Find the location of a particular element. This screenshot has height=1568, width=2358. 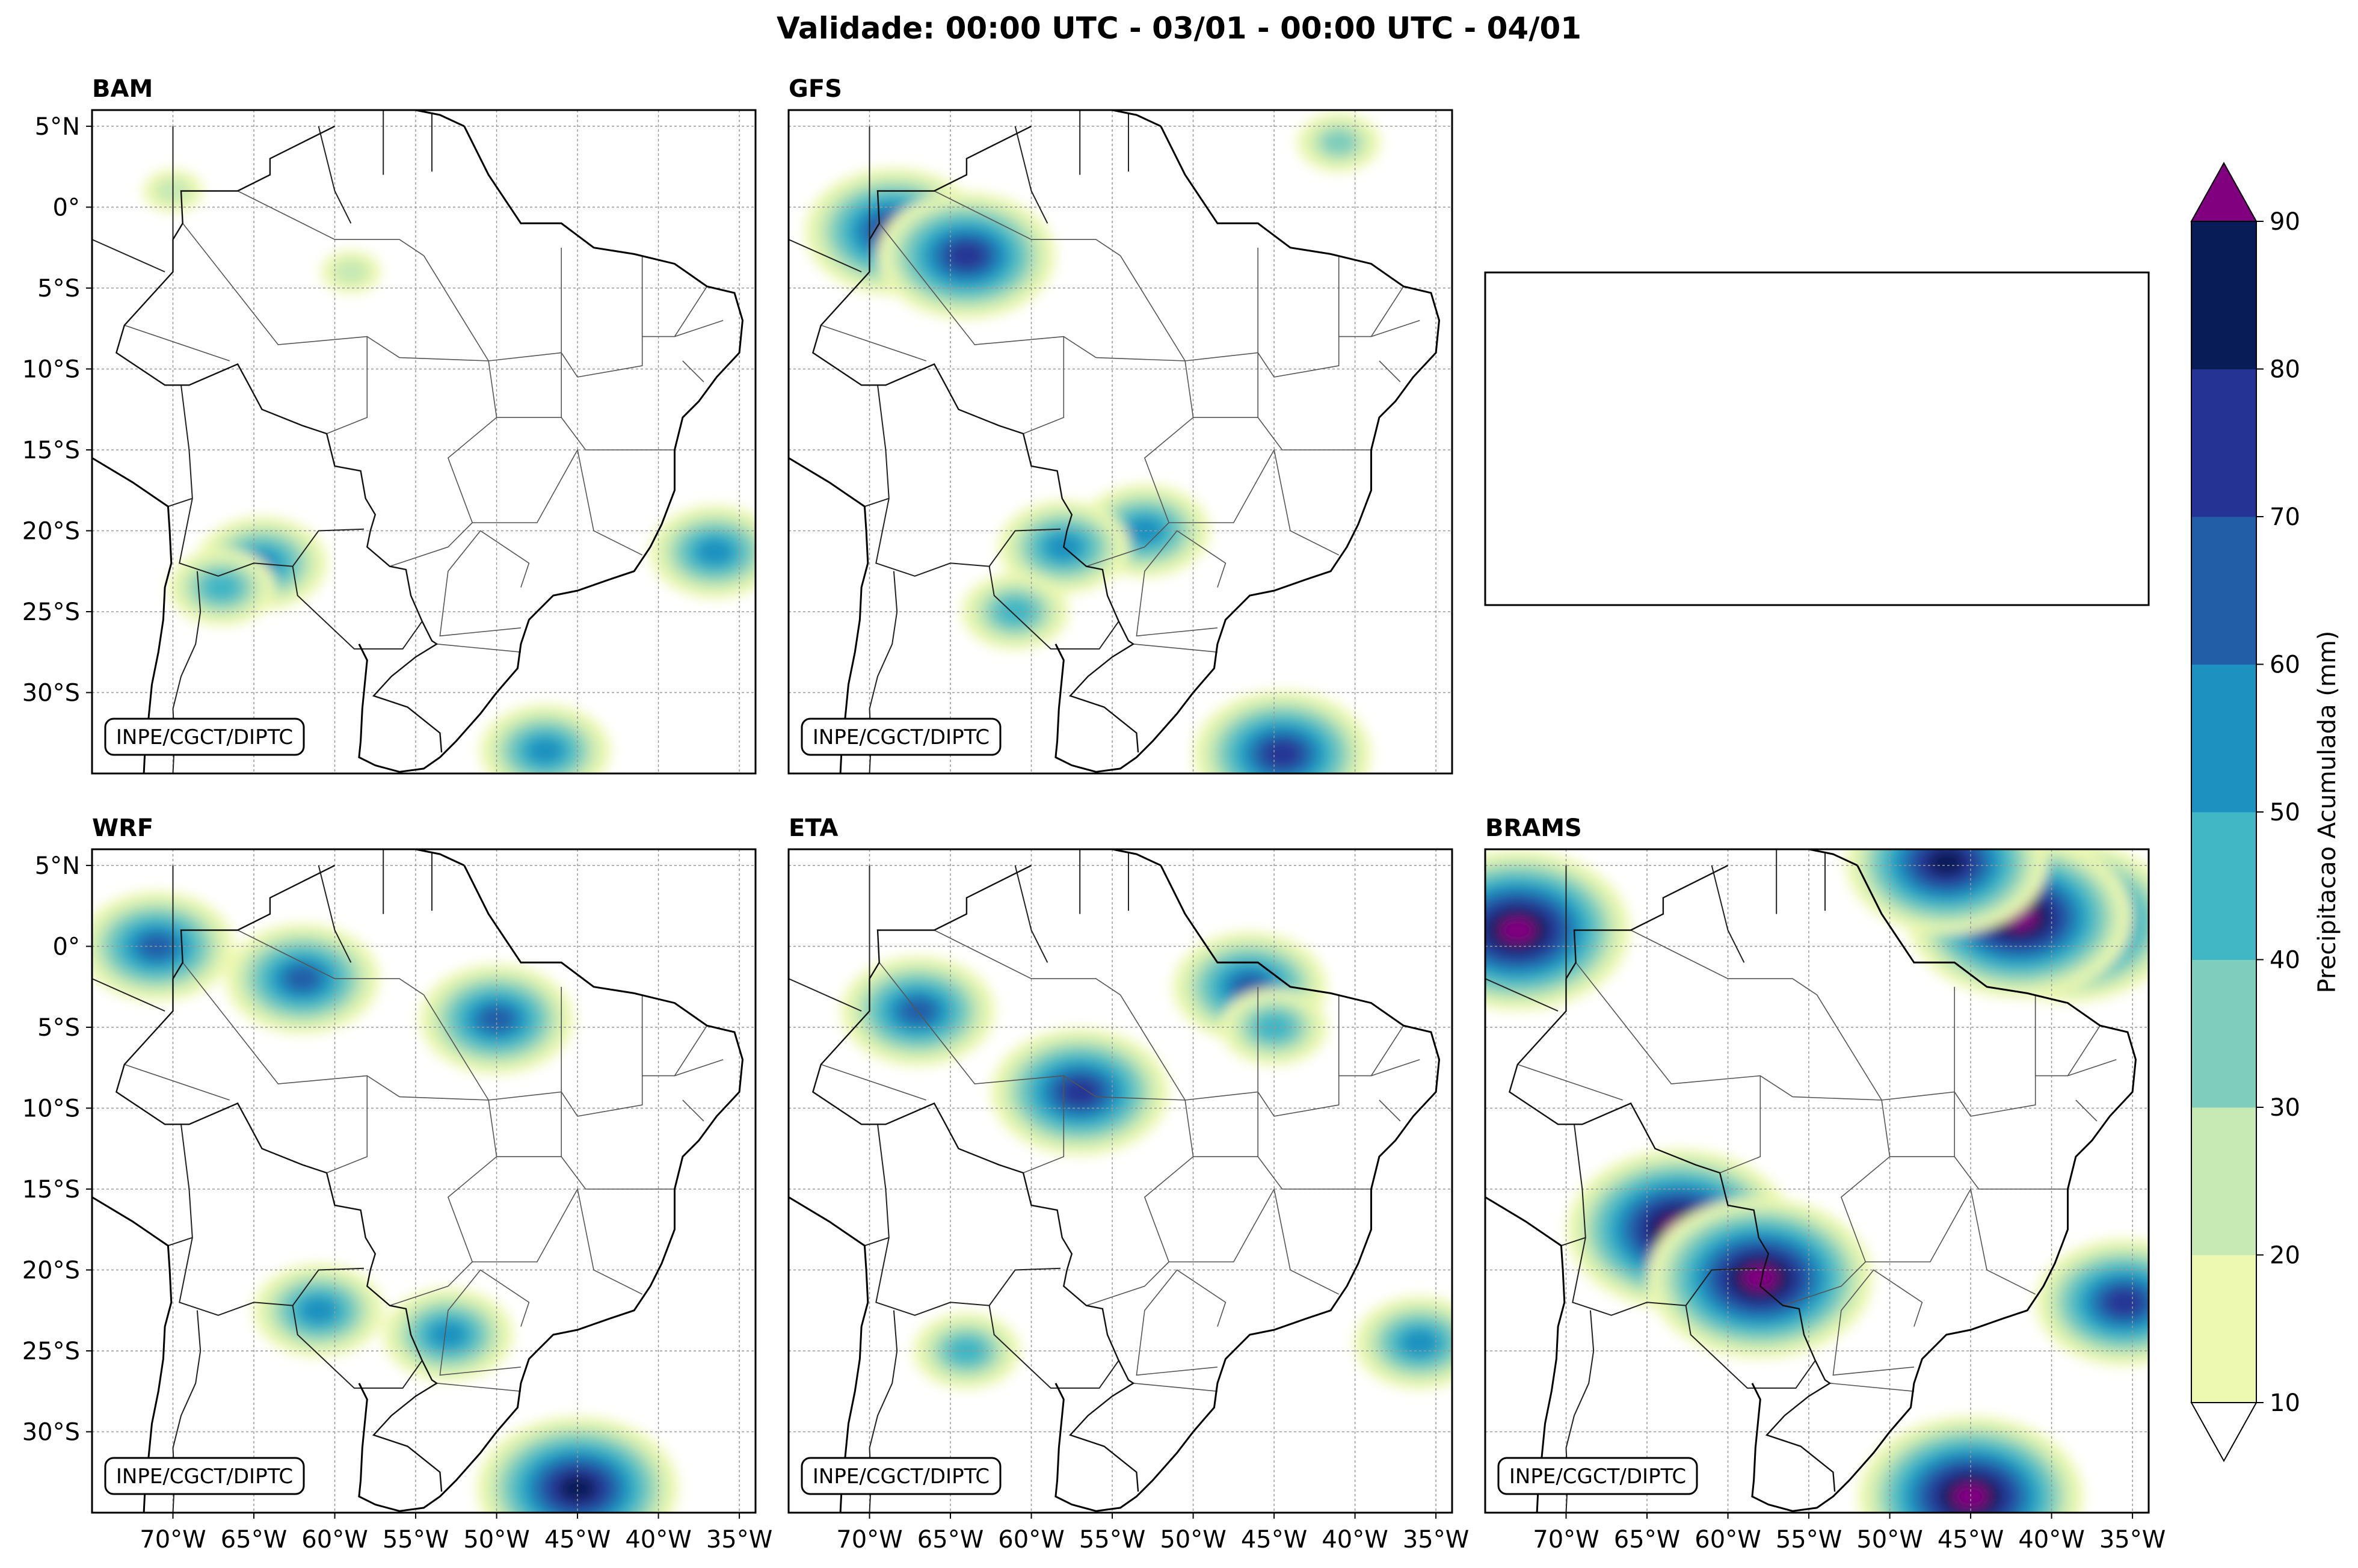

colorbar-tick-label: 40 is located at coordinates (2285, 961).